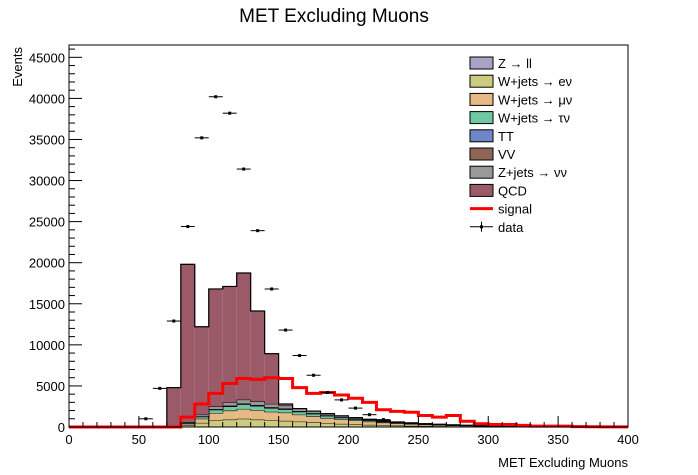 The image size is (698, 475). Describe the element at coordinates (507, 154) in the screenshot. I see `legend-label: VV` at that location.